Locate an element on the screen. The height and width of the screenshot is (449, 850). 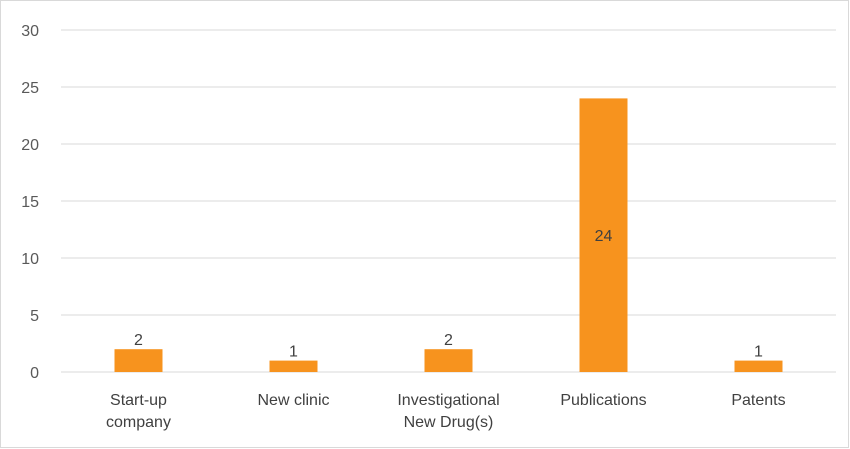
category-label-line: Investigational is located at coordinates (448, 400).